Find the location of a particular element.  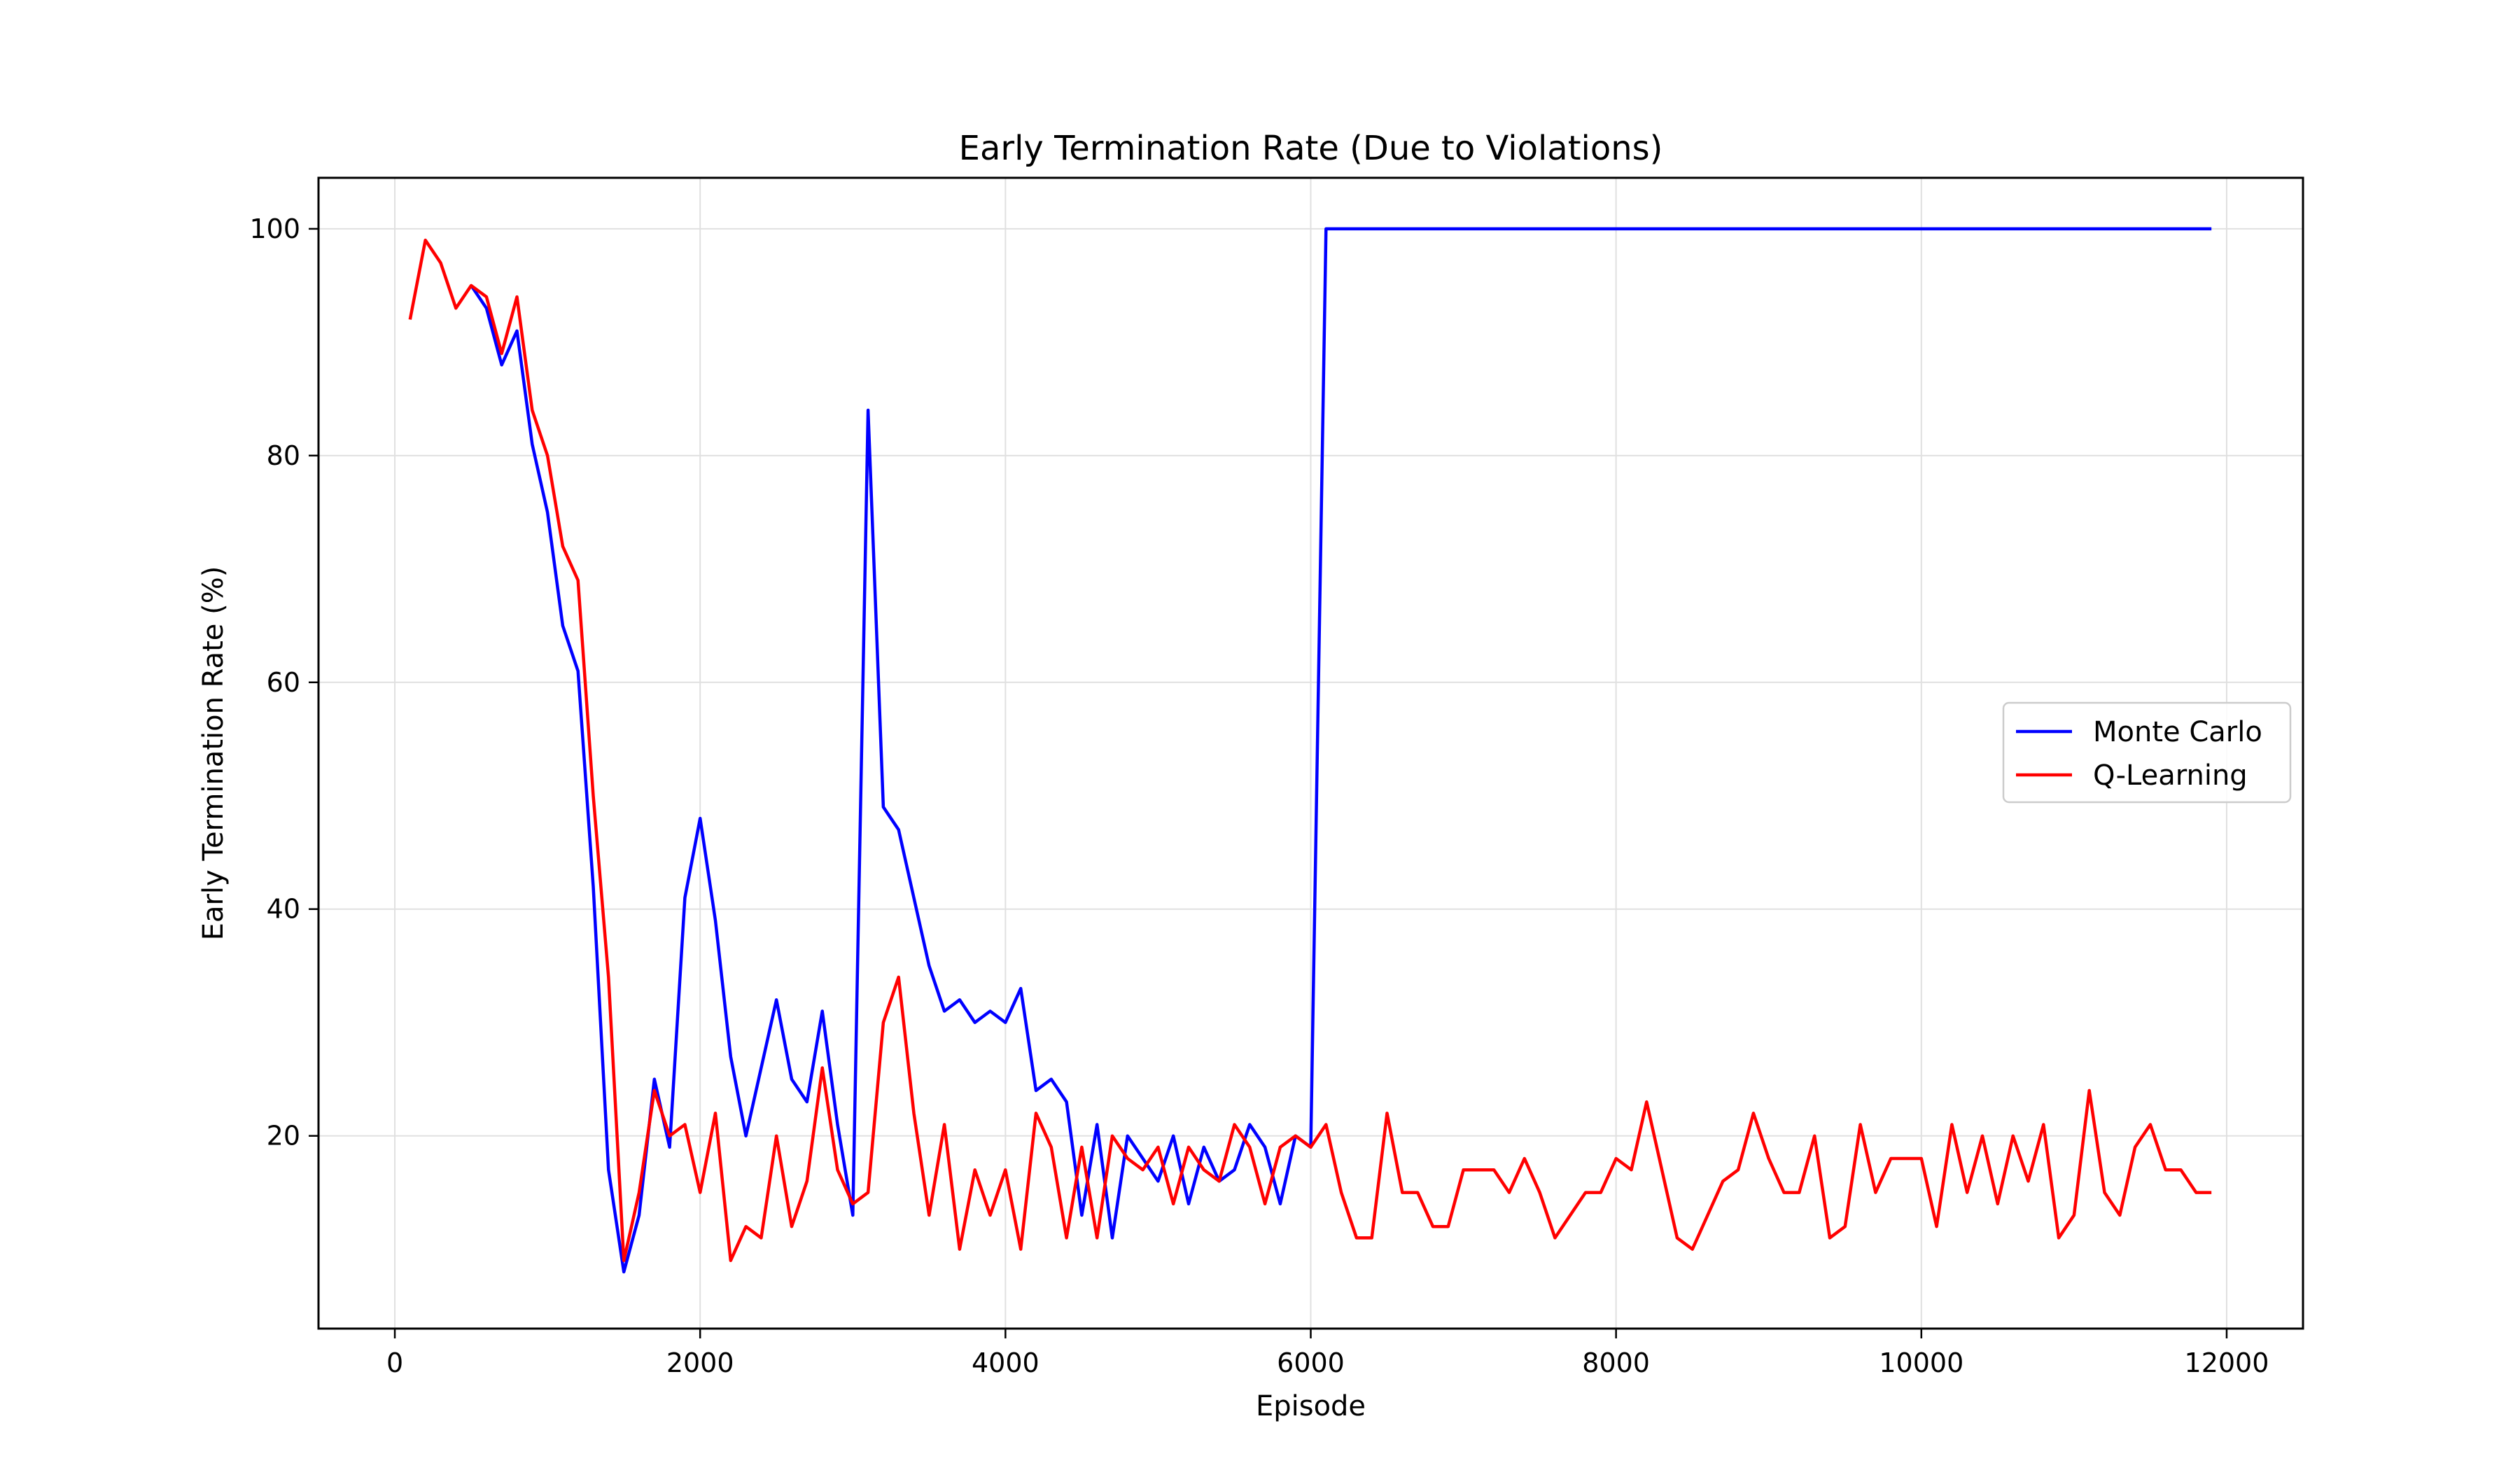

legend-label: Q-Learning is located at coordinates (2170, 776).